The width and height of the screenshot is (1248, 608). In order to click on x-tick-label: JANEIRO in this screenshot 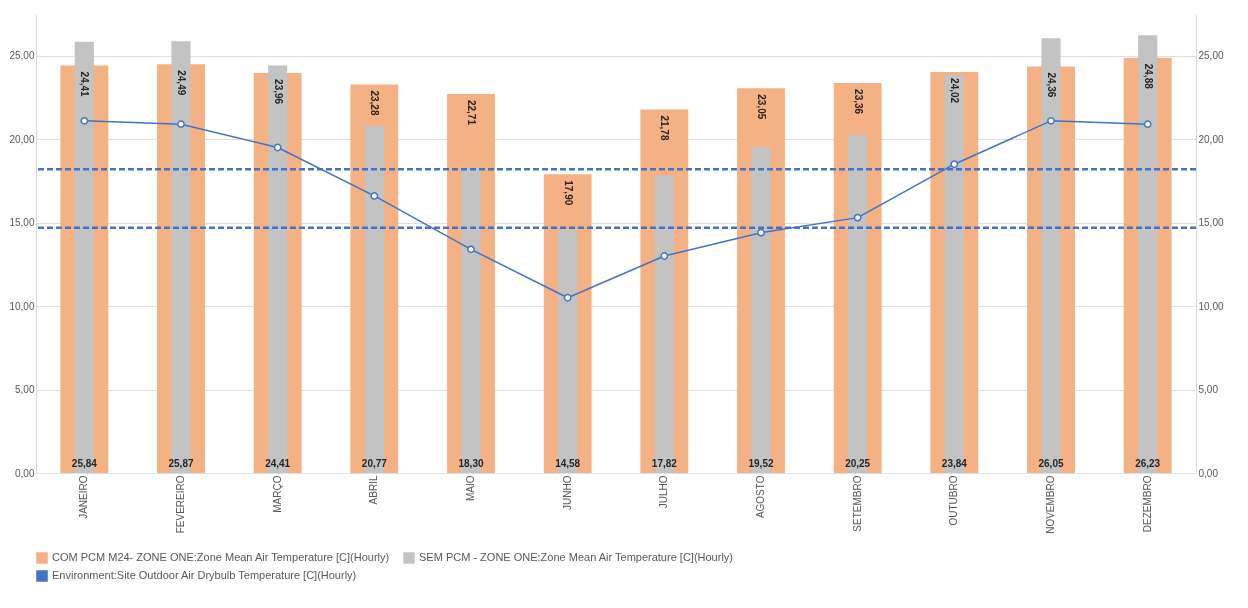, I will do `click(84, 497)`.